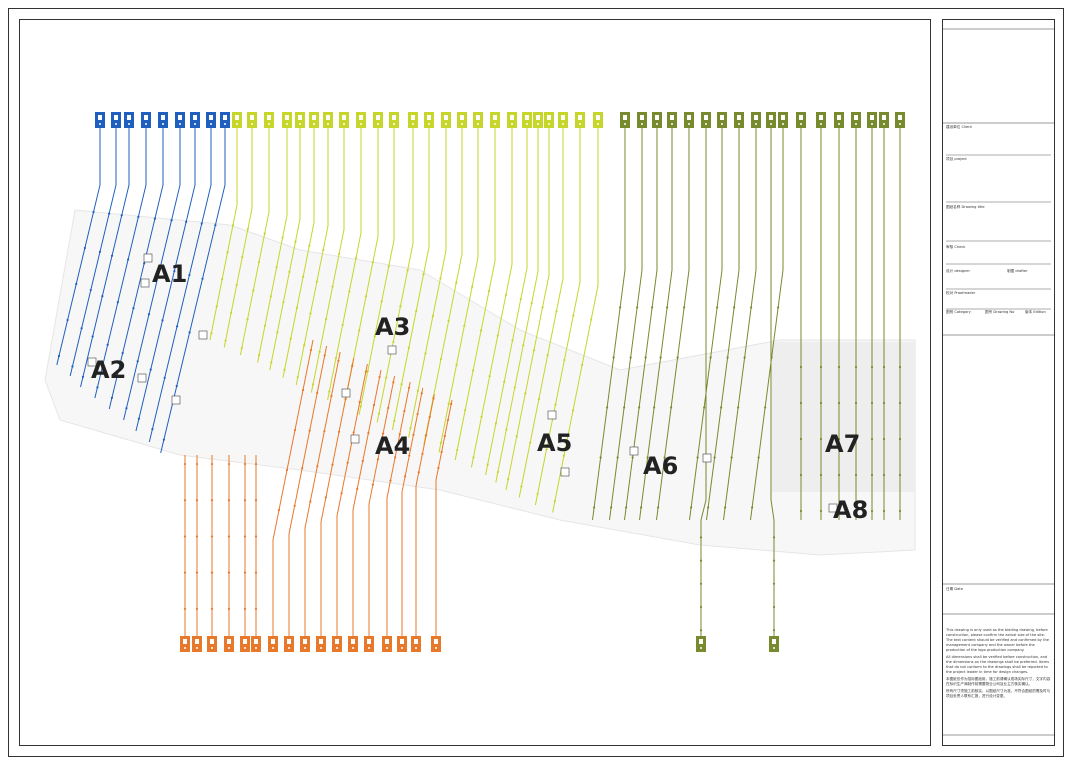 The height and width of the screenshot is (761, 1072). Describe the element at coordinates (959, 311) in the screenshot. I see `label-category: 图别 Category` at that location.